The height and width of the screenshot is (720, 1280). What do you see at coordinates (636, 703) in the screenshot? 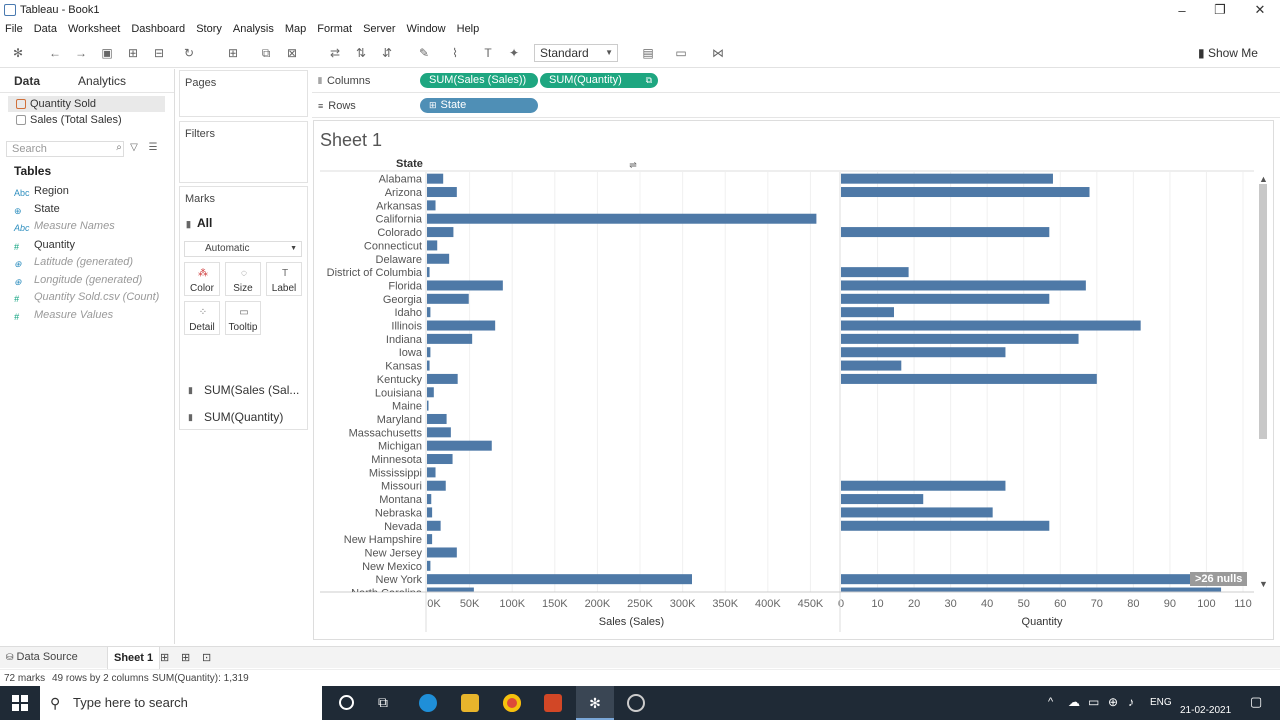
I see `obs-icon` at bounding box center [636, 703].